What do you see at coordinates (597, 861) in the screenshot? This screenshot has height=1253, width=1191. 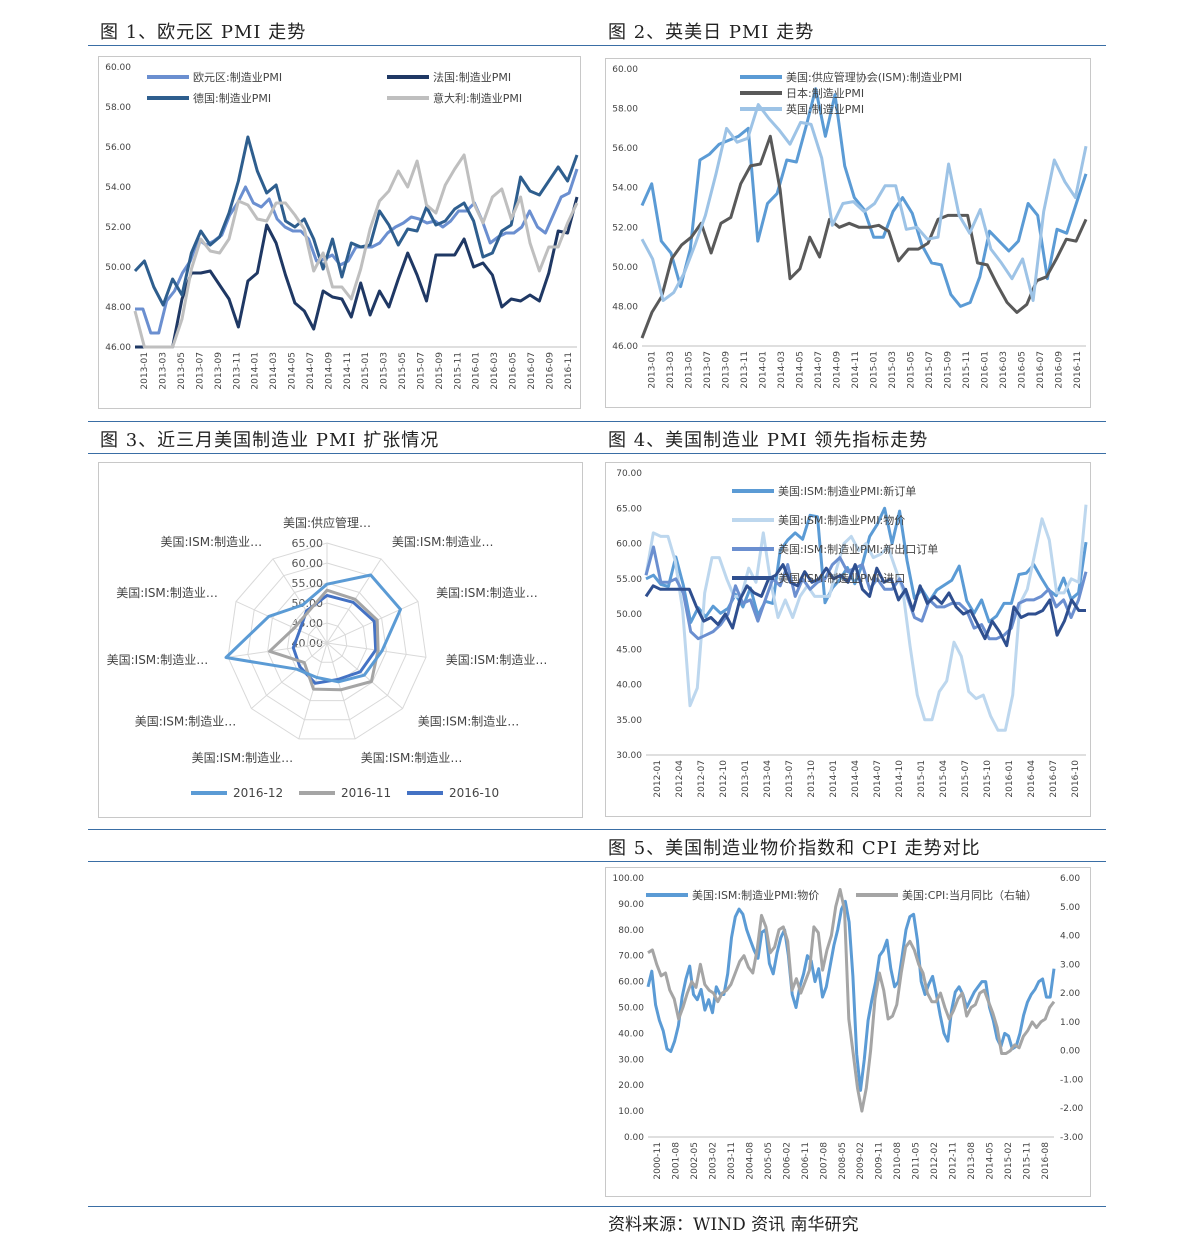 I see `rule-mid4` at bounding box center [597, 861].